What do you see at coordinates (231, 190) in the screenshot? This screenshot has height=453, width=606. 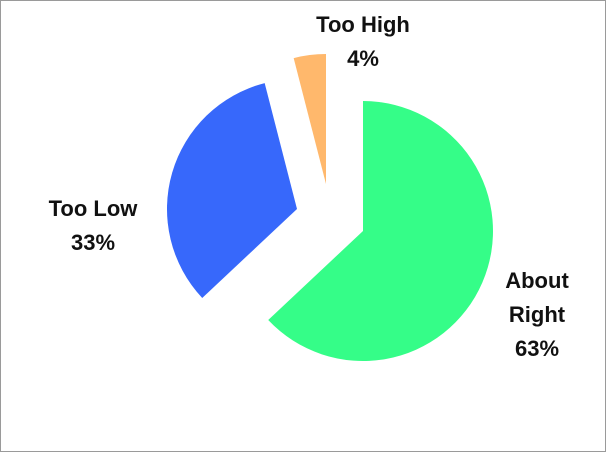 I see `pie-slice-too-low` at bounding box center [231, 190].